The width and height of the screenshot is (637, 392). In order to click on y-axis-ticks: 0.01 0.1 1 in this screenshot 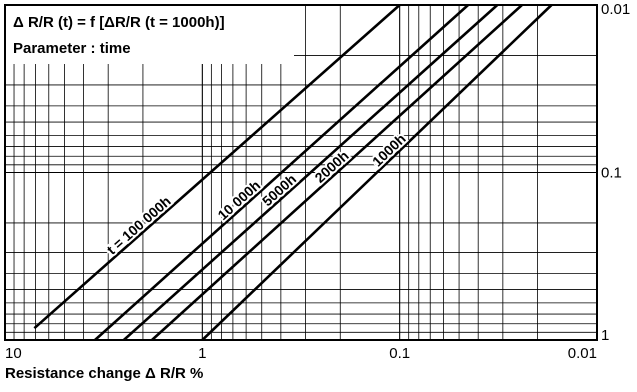, I will do `click(615, 172)`.